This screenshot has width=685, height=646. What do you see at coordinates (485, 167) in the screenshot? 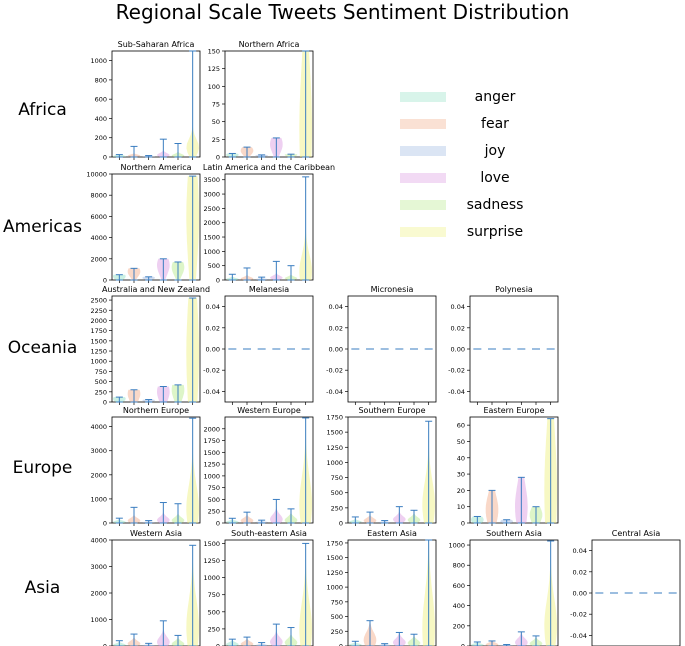
I see `legend: anger fear joy love sadness surprise` at bounding box center [485, 167].